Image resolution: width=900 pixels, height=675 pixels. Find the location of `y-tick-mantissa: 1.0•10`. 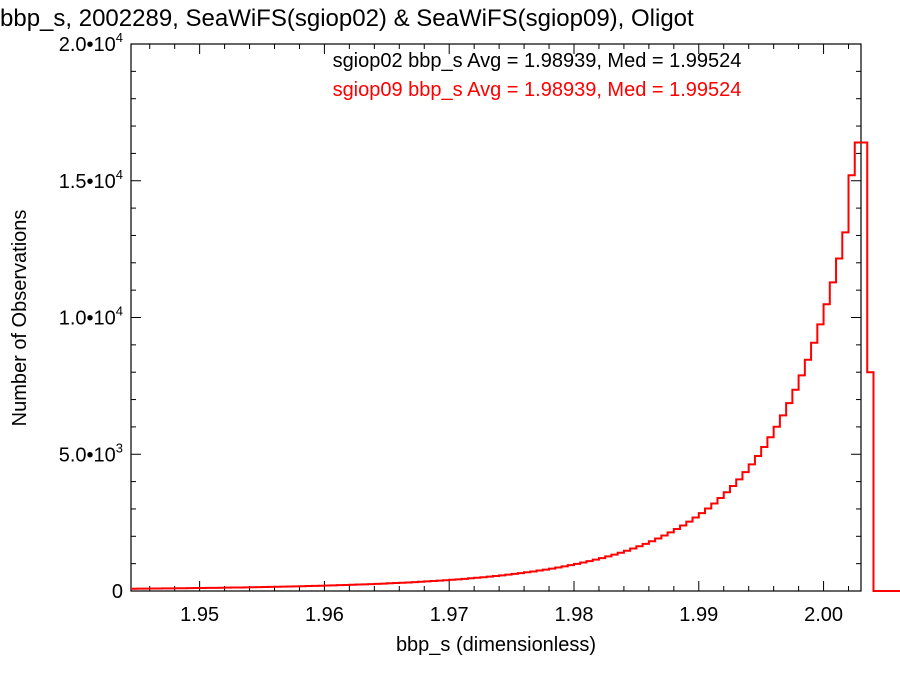

y-tick-mantissa: 1.0•10 is located at coordinates (87, 319).